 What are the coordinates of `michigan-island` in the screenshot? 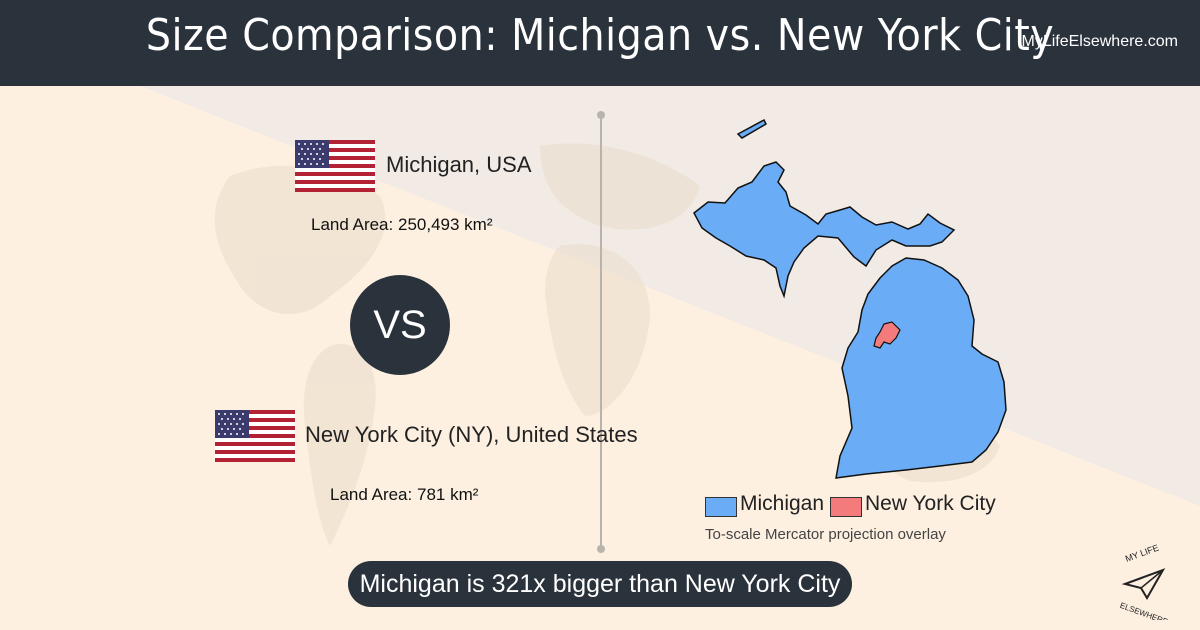 It's located at (751, 128).